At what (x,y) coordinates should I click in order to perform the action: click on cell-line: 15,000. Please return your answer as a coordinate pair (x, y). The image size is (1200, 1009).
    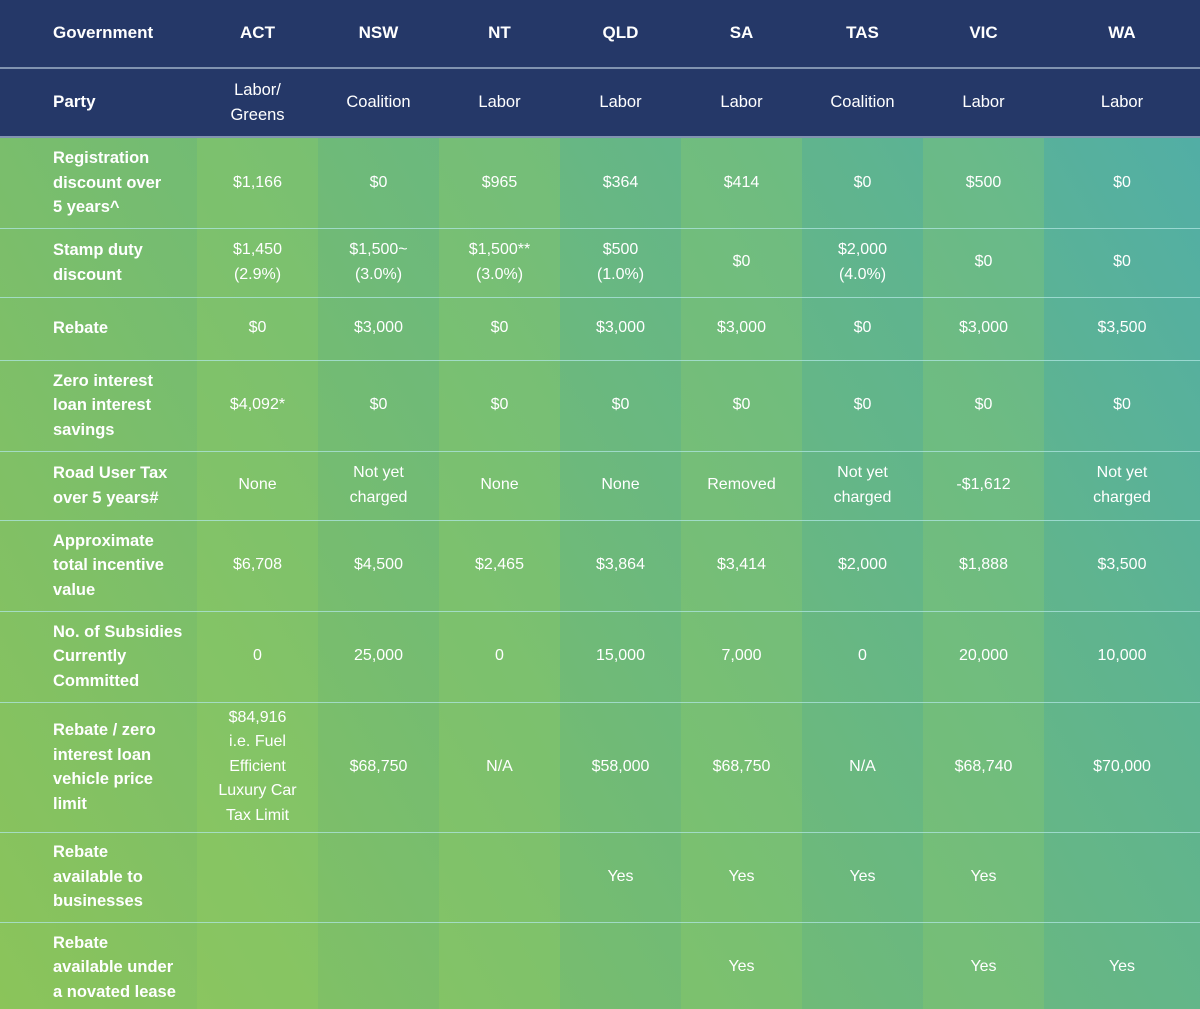
    Looking at the image, I should click on (620, 656).